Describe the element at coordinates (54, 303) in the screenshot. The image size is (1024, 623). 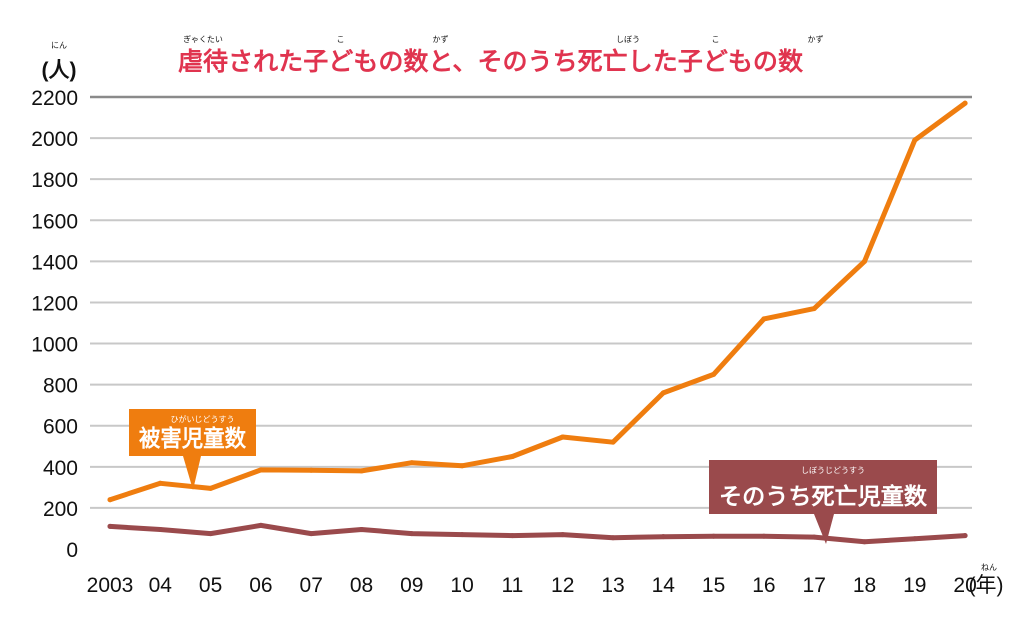
I see `y-tick-label: 1200` at that location.